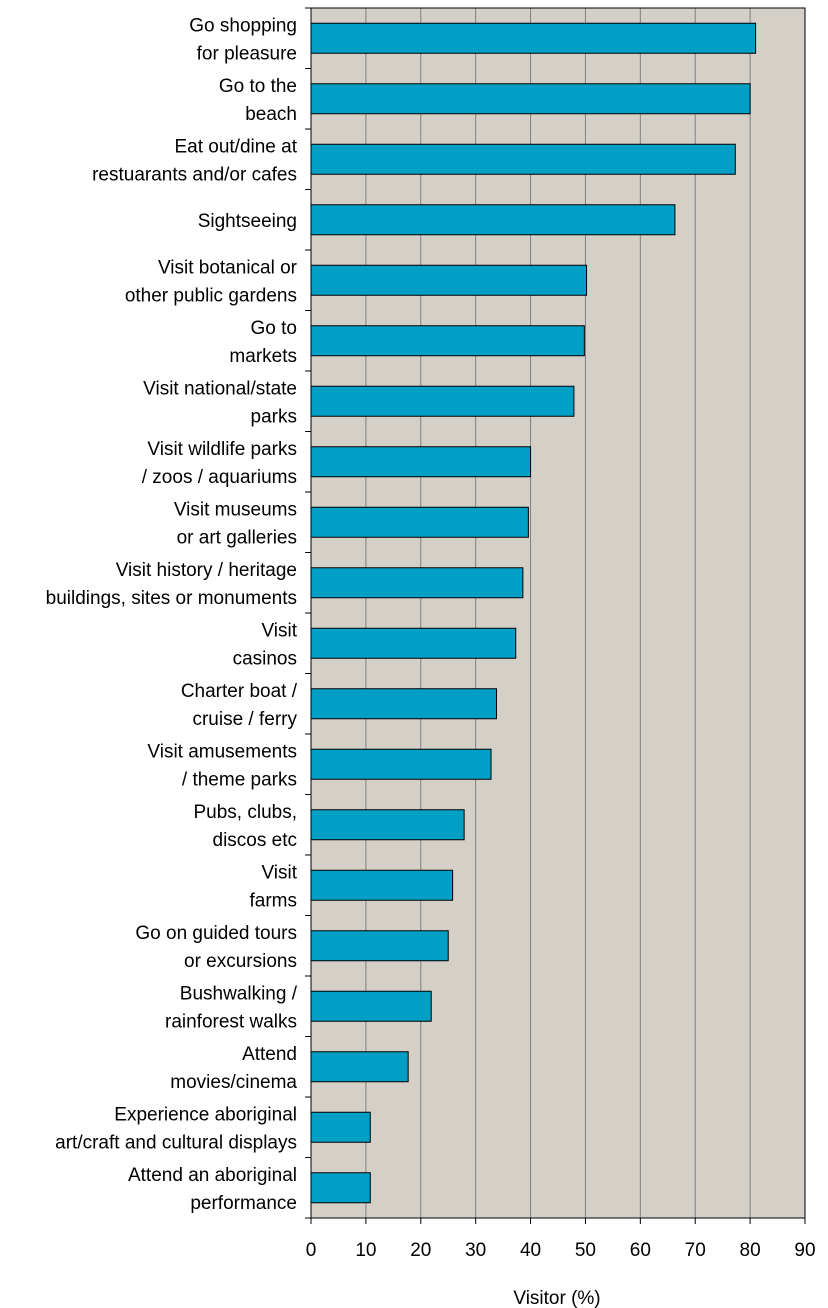  Describe the element at coordinates (695, 1250) in the screenshot. I see `x-tick-label: 70` at that location.